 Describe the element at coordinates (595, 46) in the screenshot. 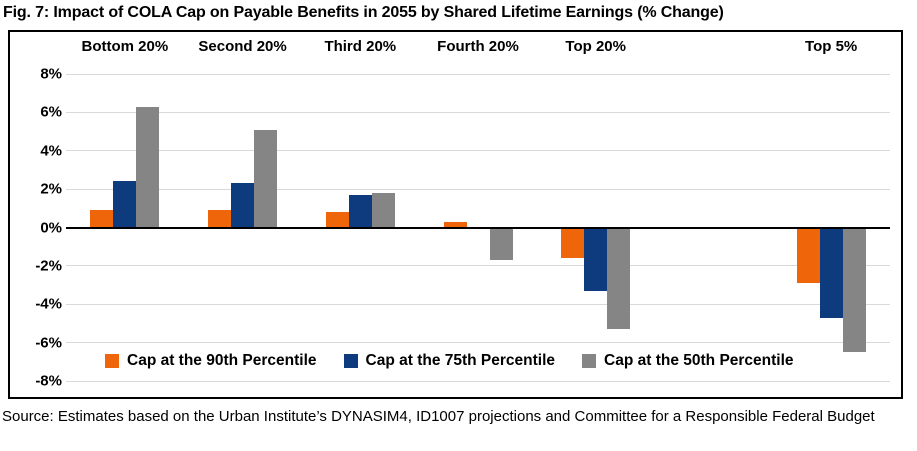

I see `category-label: Top 20%` at that location.